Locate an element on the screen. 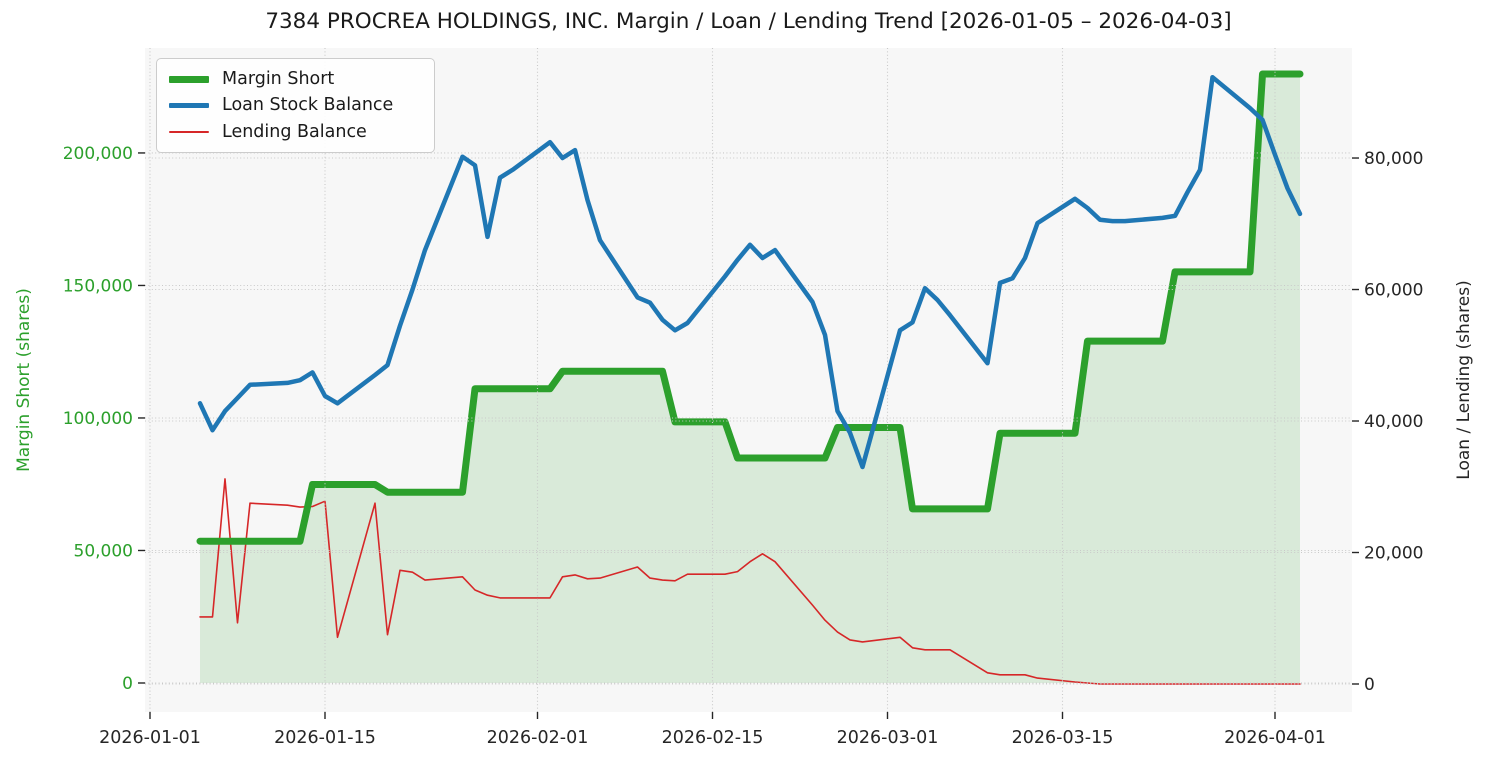 The width and height of the screenshot is (1485, 769). margin-short-line-swatch is located at coordinates (189, 79).